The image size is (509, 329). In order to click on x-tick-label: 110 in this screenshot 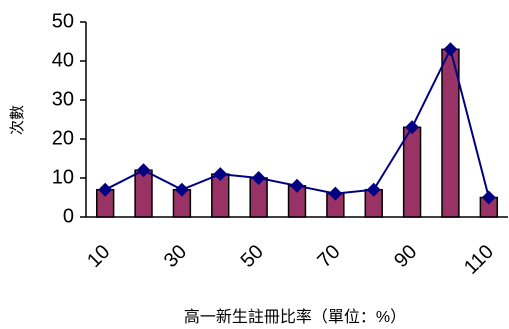, I will do `click(479, 260)`.